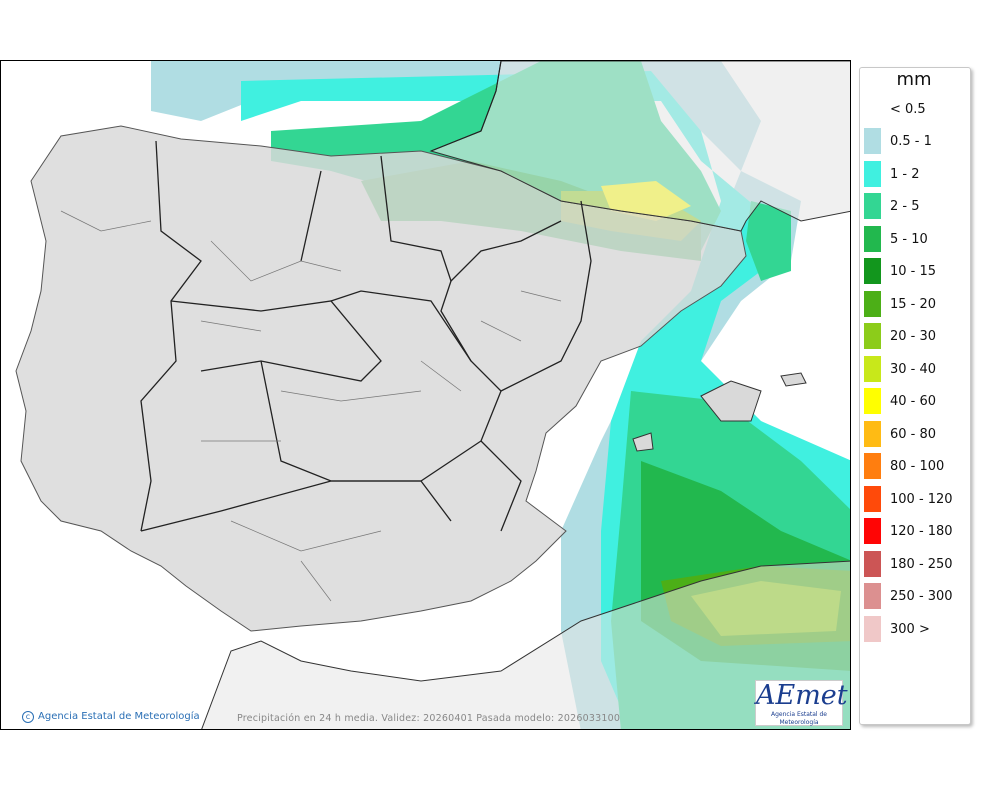  What do you see at coordinates (921, 564) in the screenshot?
I see `legend-label: 180 - 250` at bounding box center [921, 564].